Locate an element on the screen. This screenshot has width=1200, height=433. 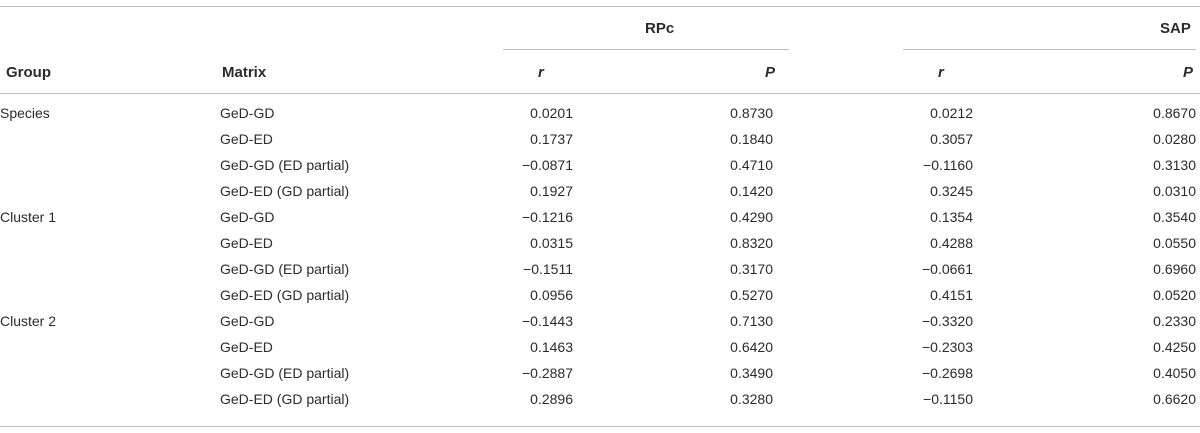
cell-rpc-p: 0.4290 is located at coordinates (751, 217).